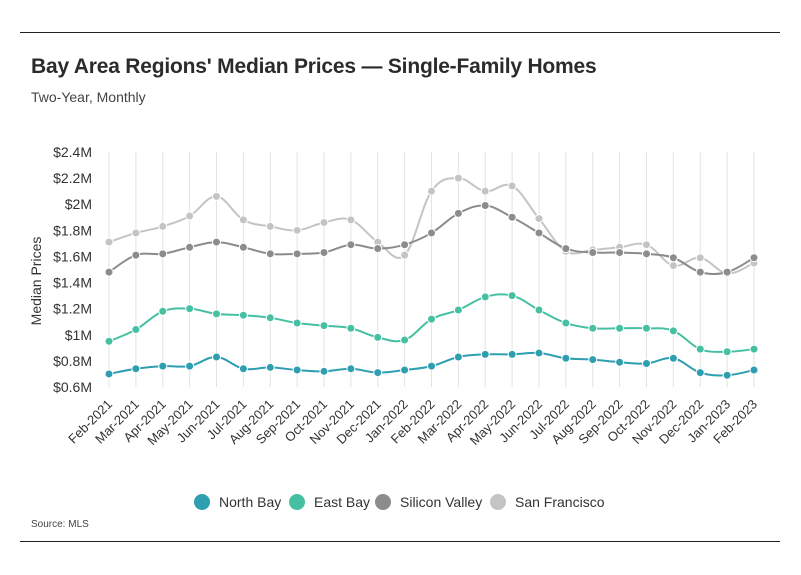  Describe the element at coordinates (342, 502) in the screenshot. I see `legend-label: East Bay` at that location.